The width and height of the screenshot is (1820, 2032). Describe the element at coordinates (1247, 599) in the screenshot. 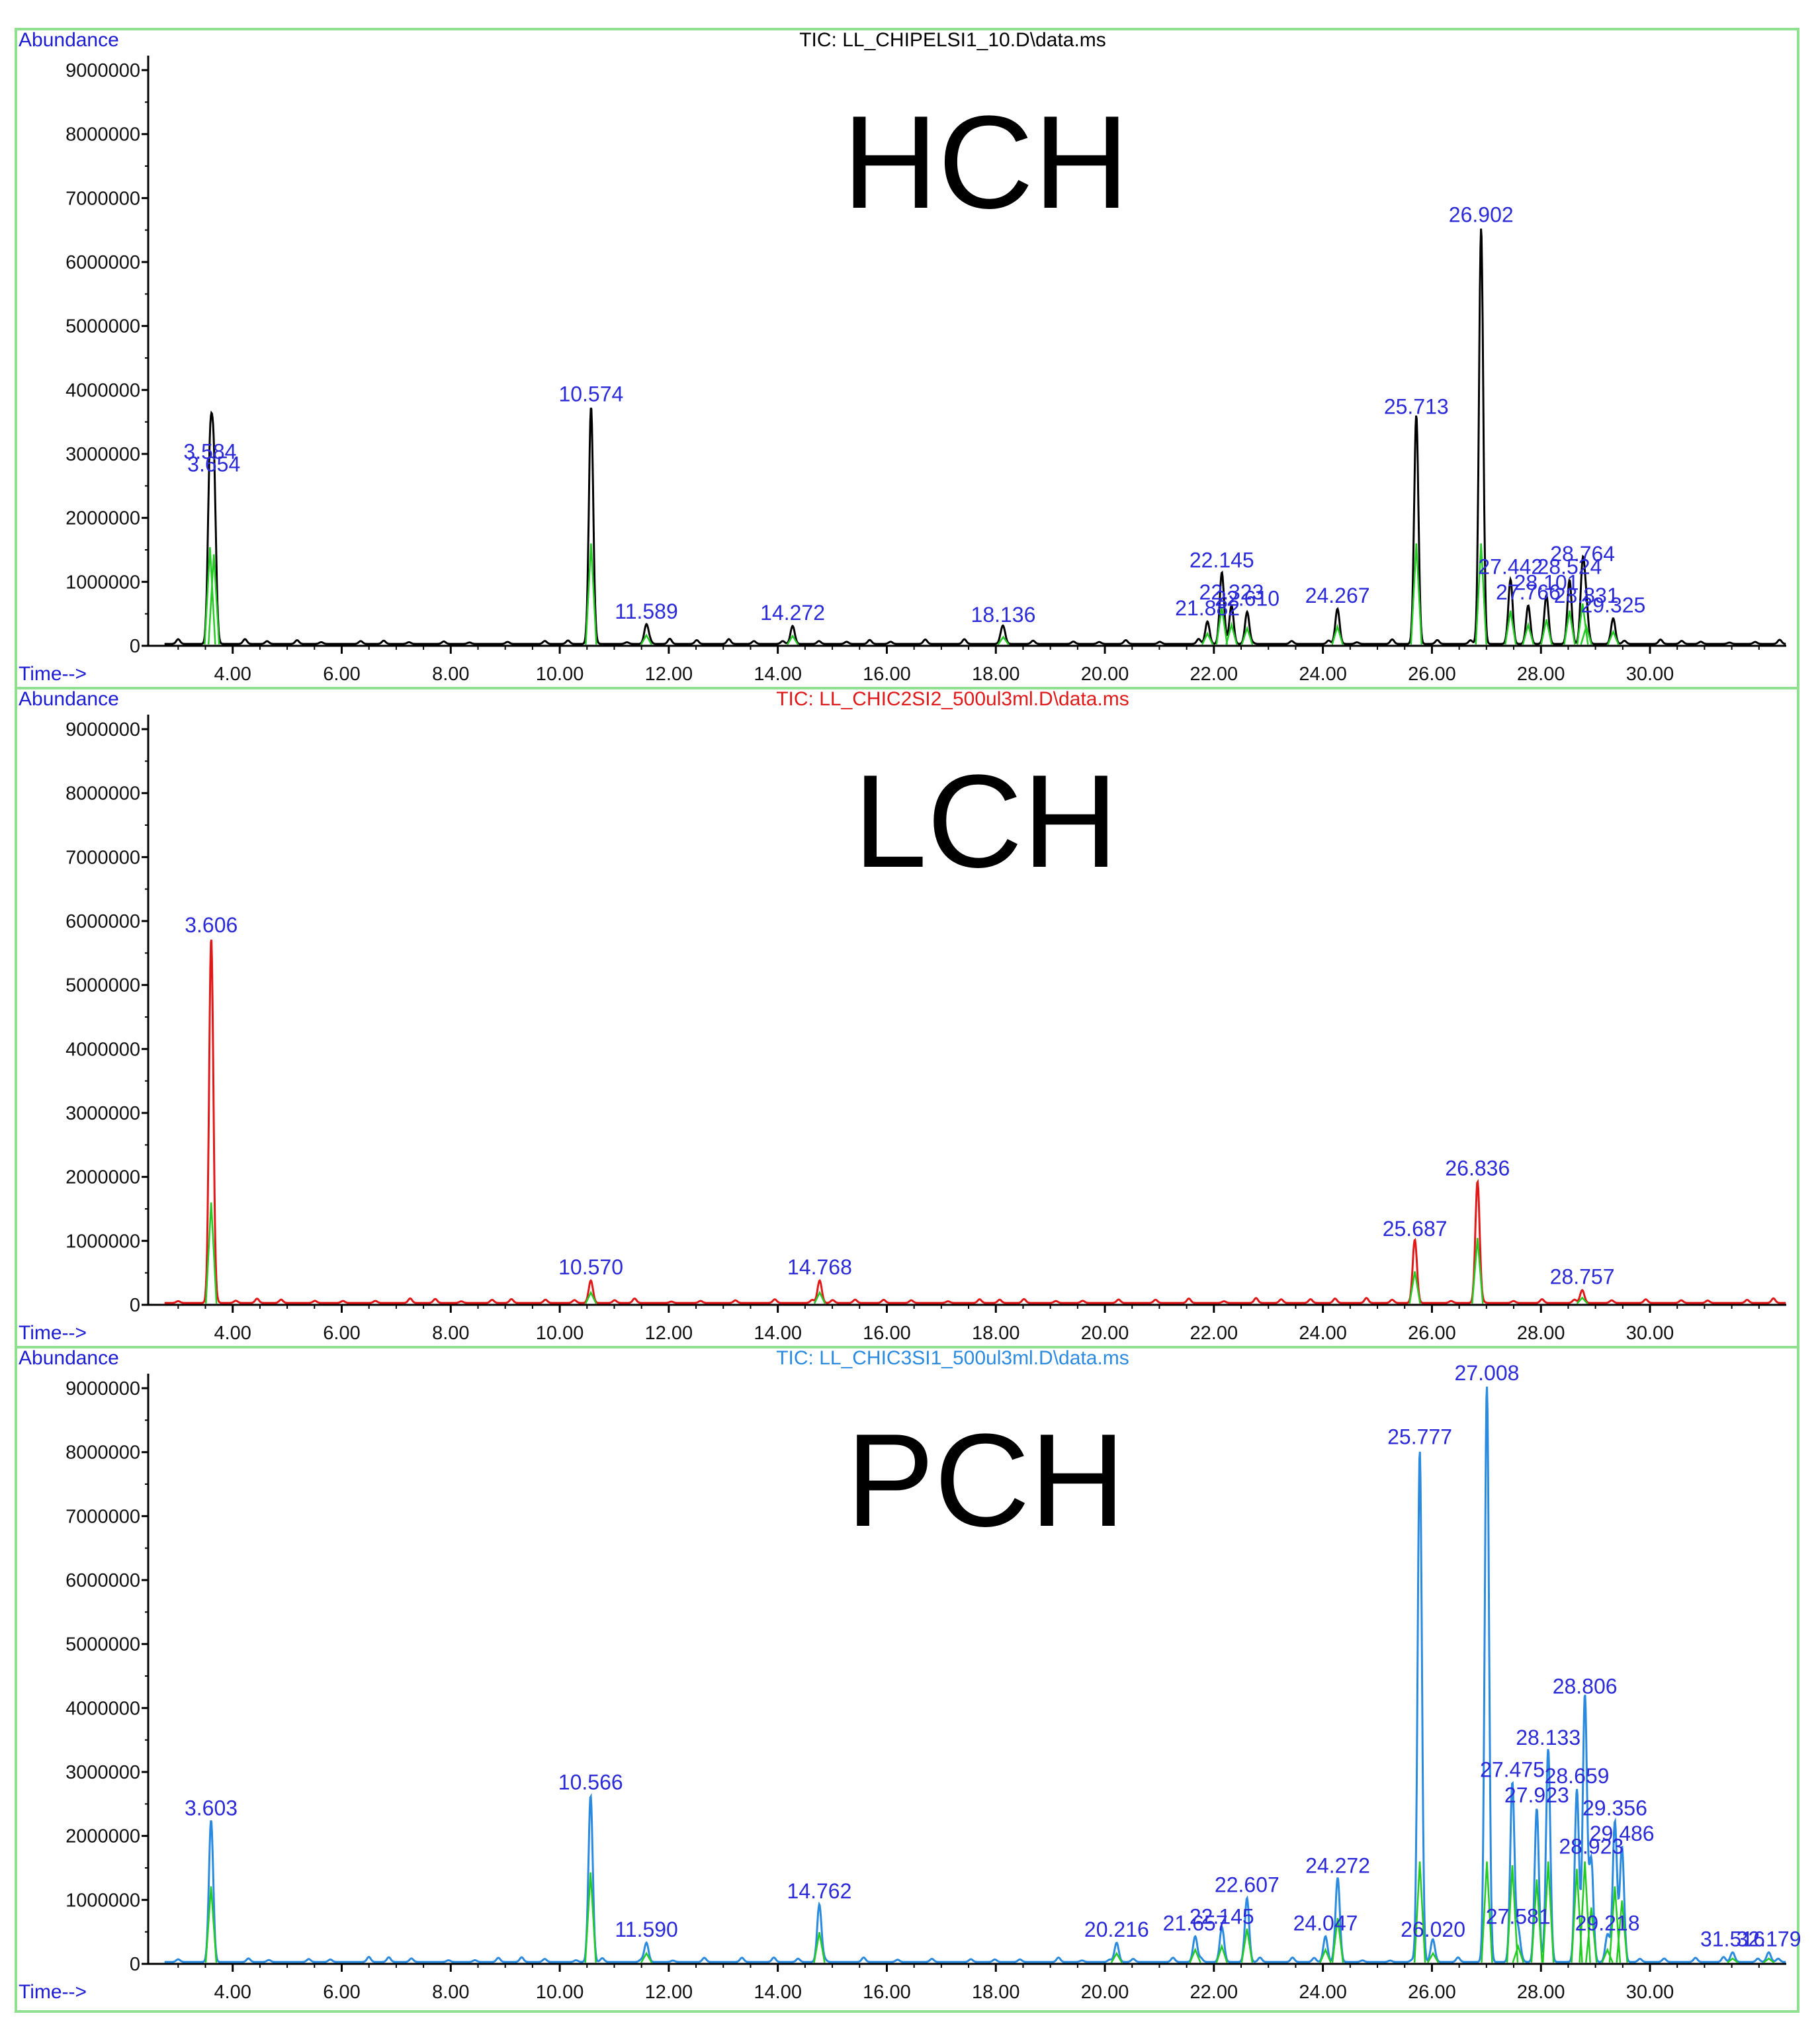

I see `peak-label: 22.610` at that location.